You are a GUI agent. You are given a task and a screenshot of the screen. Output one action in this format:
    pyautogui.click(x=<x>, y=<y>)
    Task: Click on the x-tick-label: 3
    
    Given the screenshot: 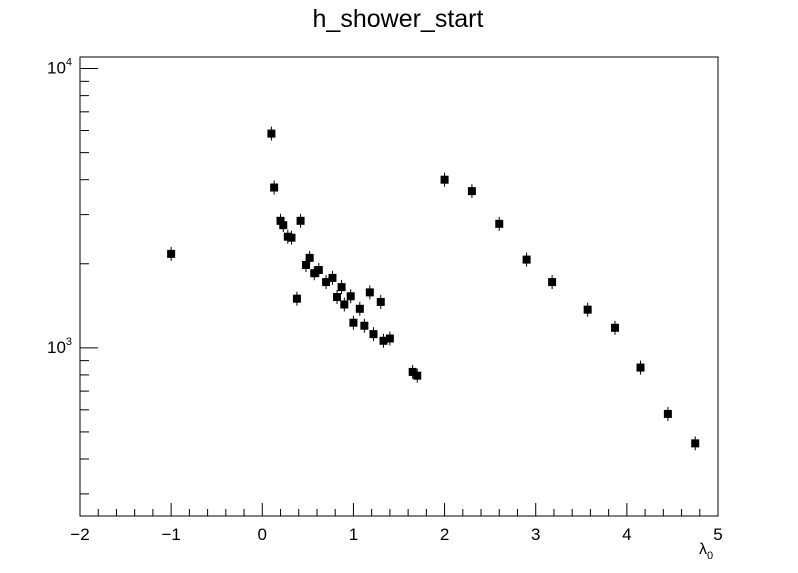 What is the action you would take?
    pyautogui.click(x=535, y=534)
    